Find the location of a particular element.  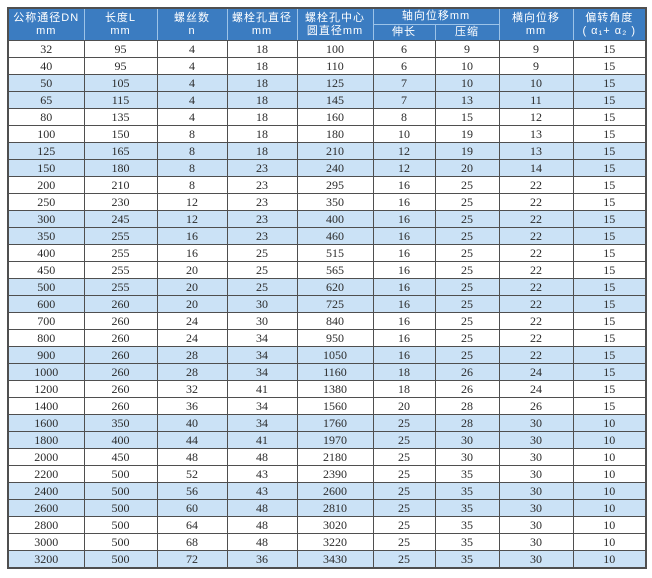

table-cell: 26 is located at coordinates (467, 372).